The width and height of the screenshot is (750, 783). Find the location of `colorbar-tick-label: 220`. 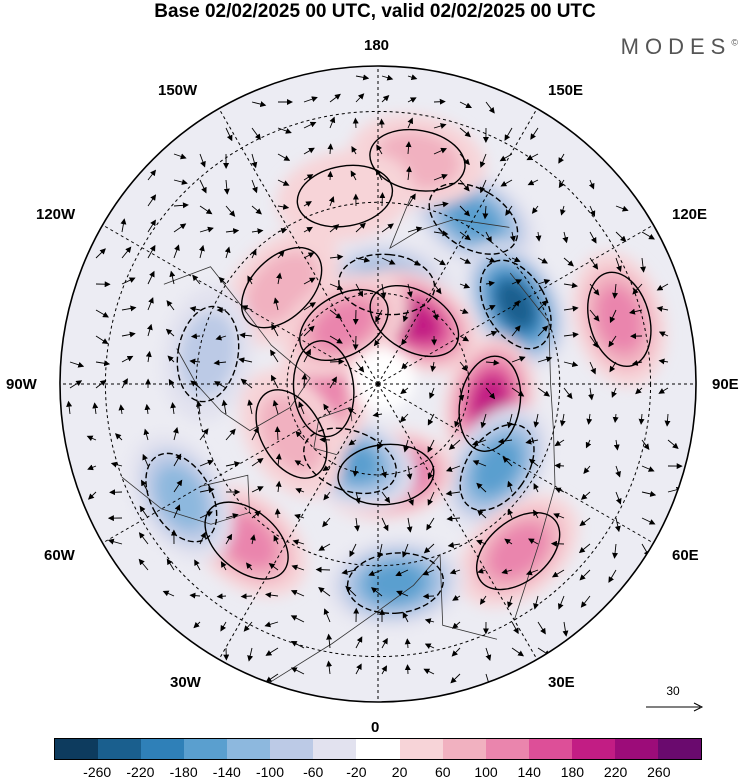

colorbar-tick-label: 220 is located at coordinates (615, 772).